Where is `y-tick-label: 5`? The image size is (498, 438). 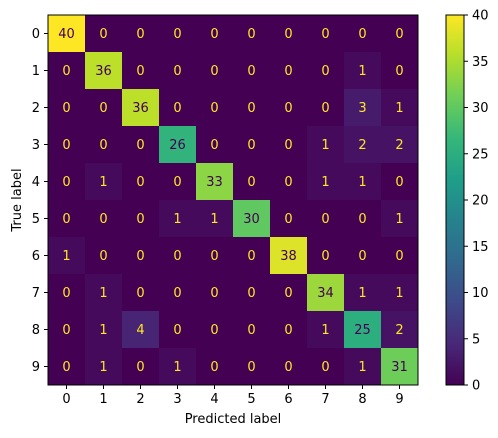 y-tick-label: 5 is located at coordinates (36, 219).